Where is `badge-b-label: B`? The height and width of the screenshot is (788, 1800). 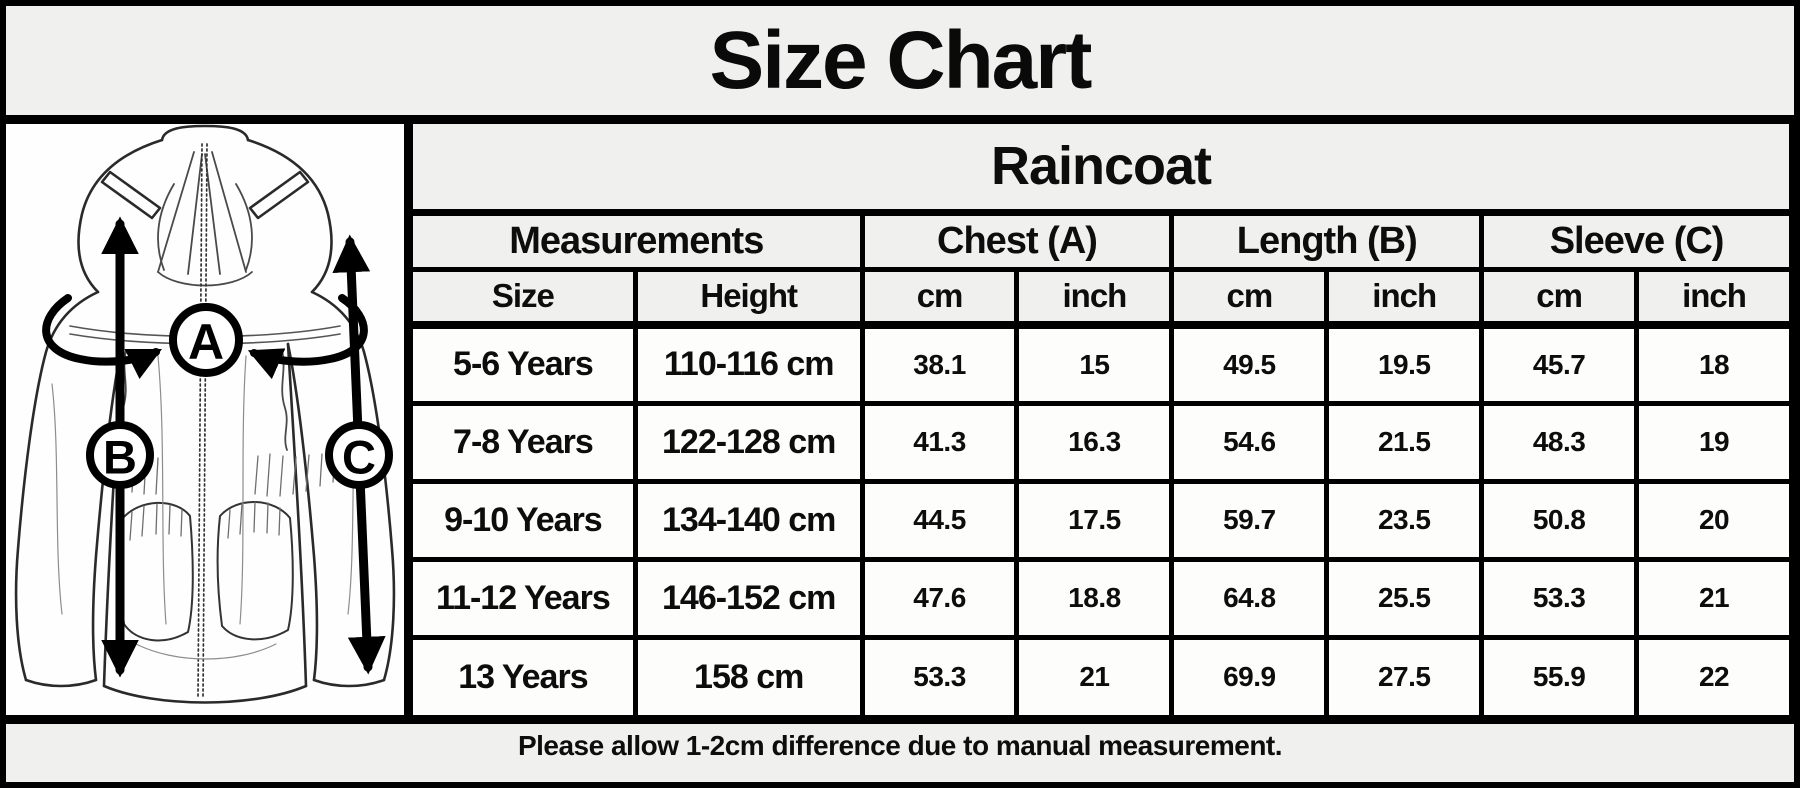 badge-b-label: B is located at coordinates (120, 457).